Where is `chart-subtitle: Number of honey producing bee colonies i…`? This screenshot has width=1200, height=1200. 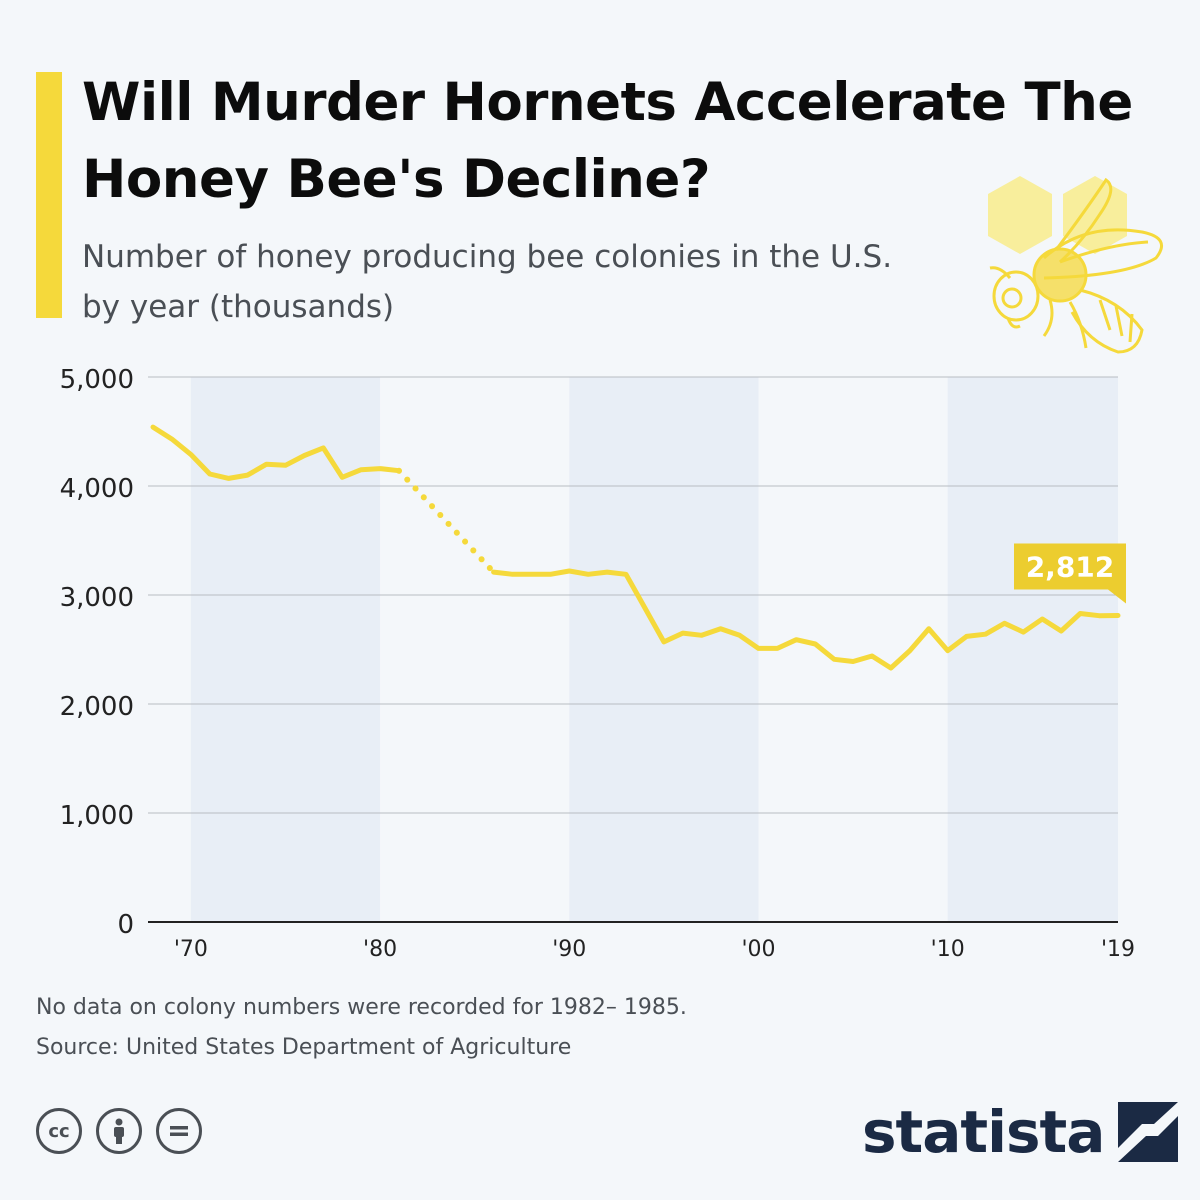
chart-subtitle: Number of honey producing bee colonies i… is located at coordinates (487, 282).